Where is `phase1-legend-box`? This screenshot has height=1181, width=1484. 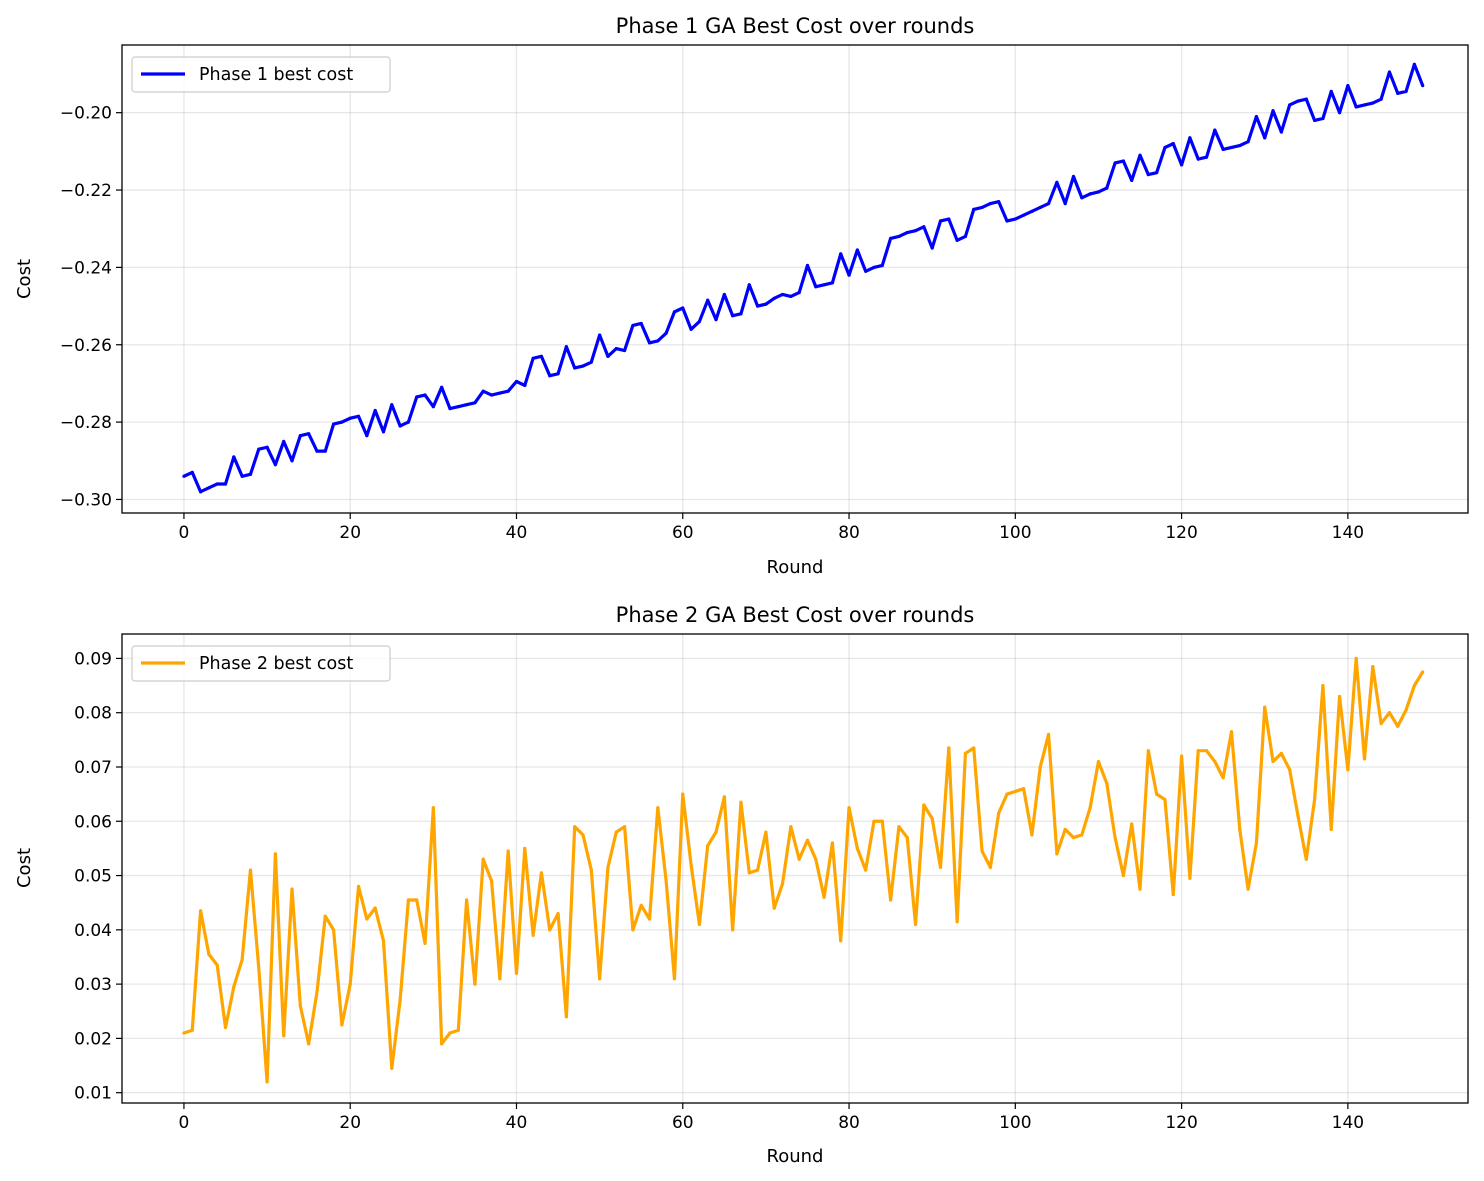 phase1-legend-box is located at coordinates (261, 74).